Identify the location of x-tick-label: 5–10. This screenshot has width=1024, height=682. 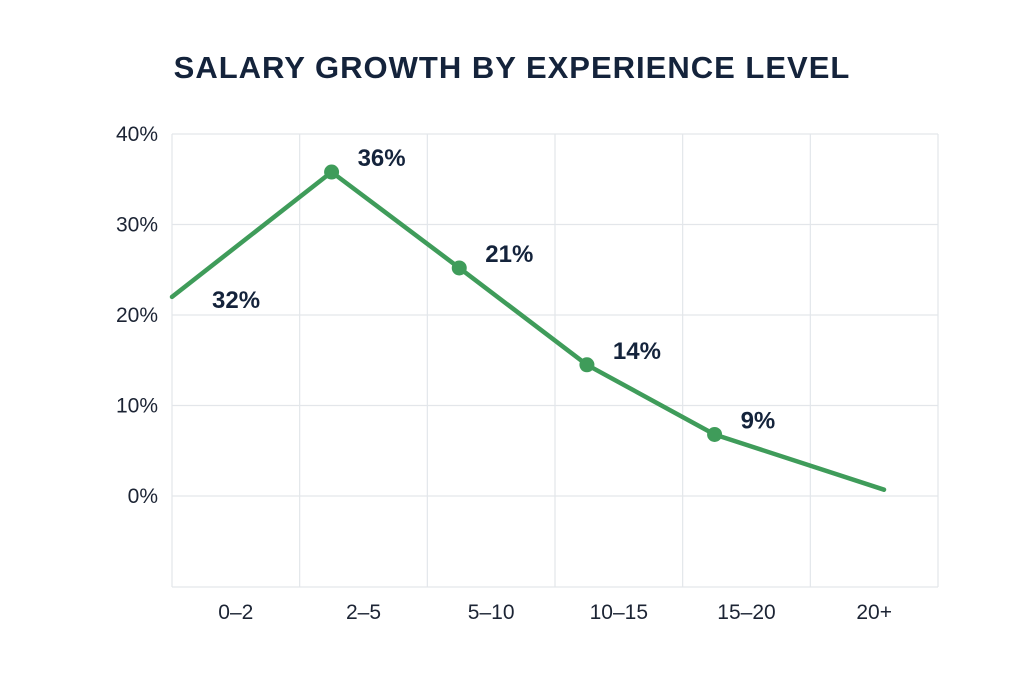
(491, 612).